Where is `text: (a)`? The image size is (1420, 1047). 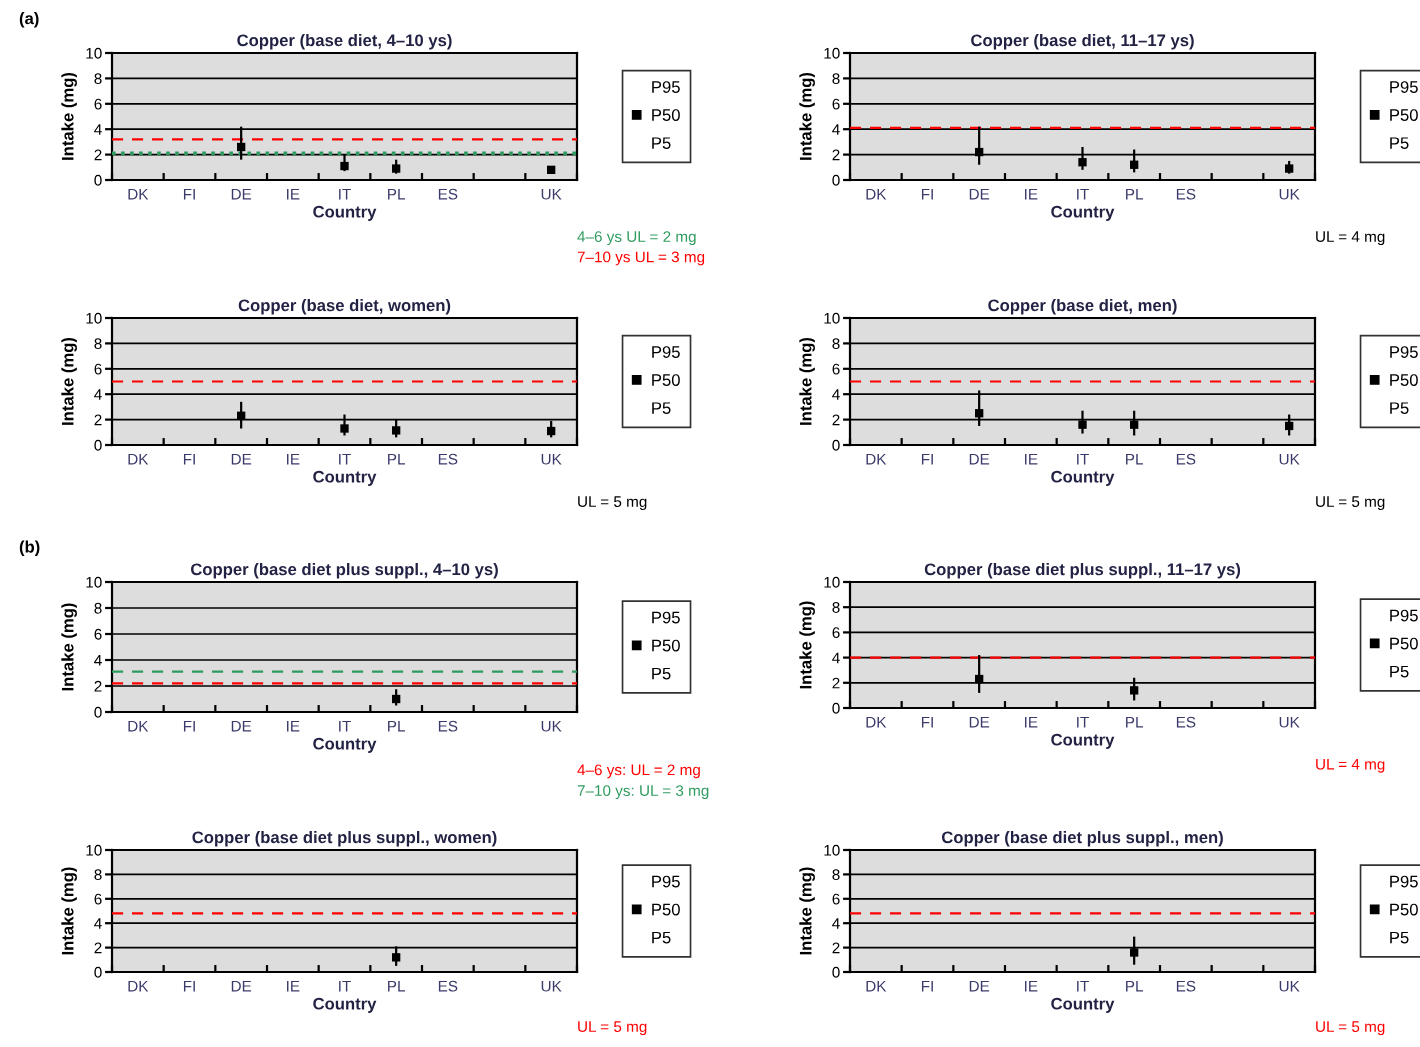 text: (a) is located at coordinates (29, 20).